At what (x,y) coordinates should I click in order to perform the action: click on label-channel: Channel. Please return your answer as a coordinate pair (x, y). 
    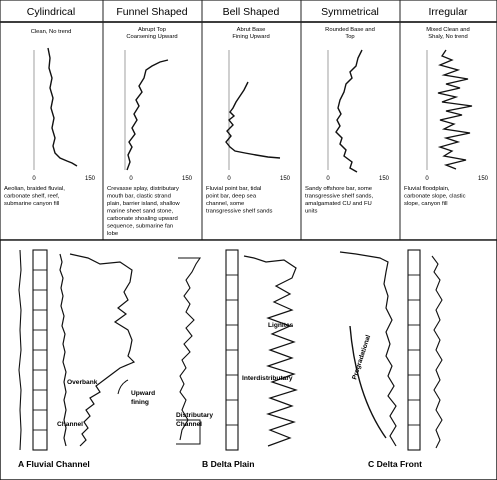
    Looking at the image, I should click on (70, 424).